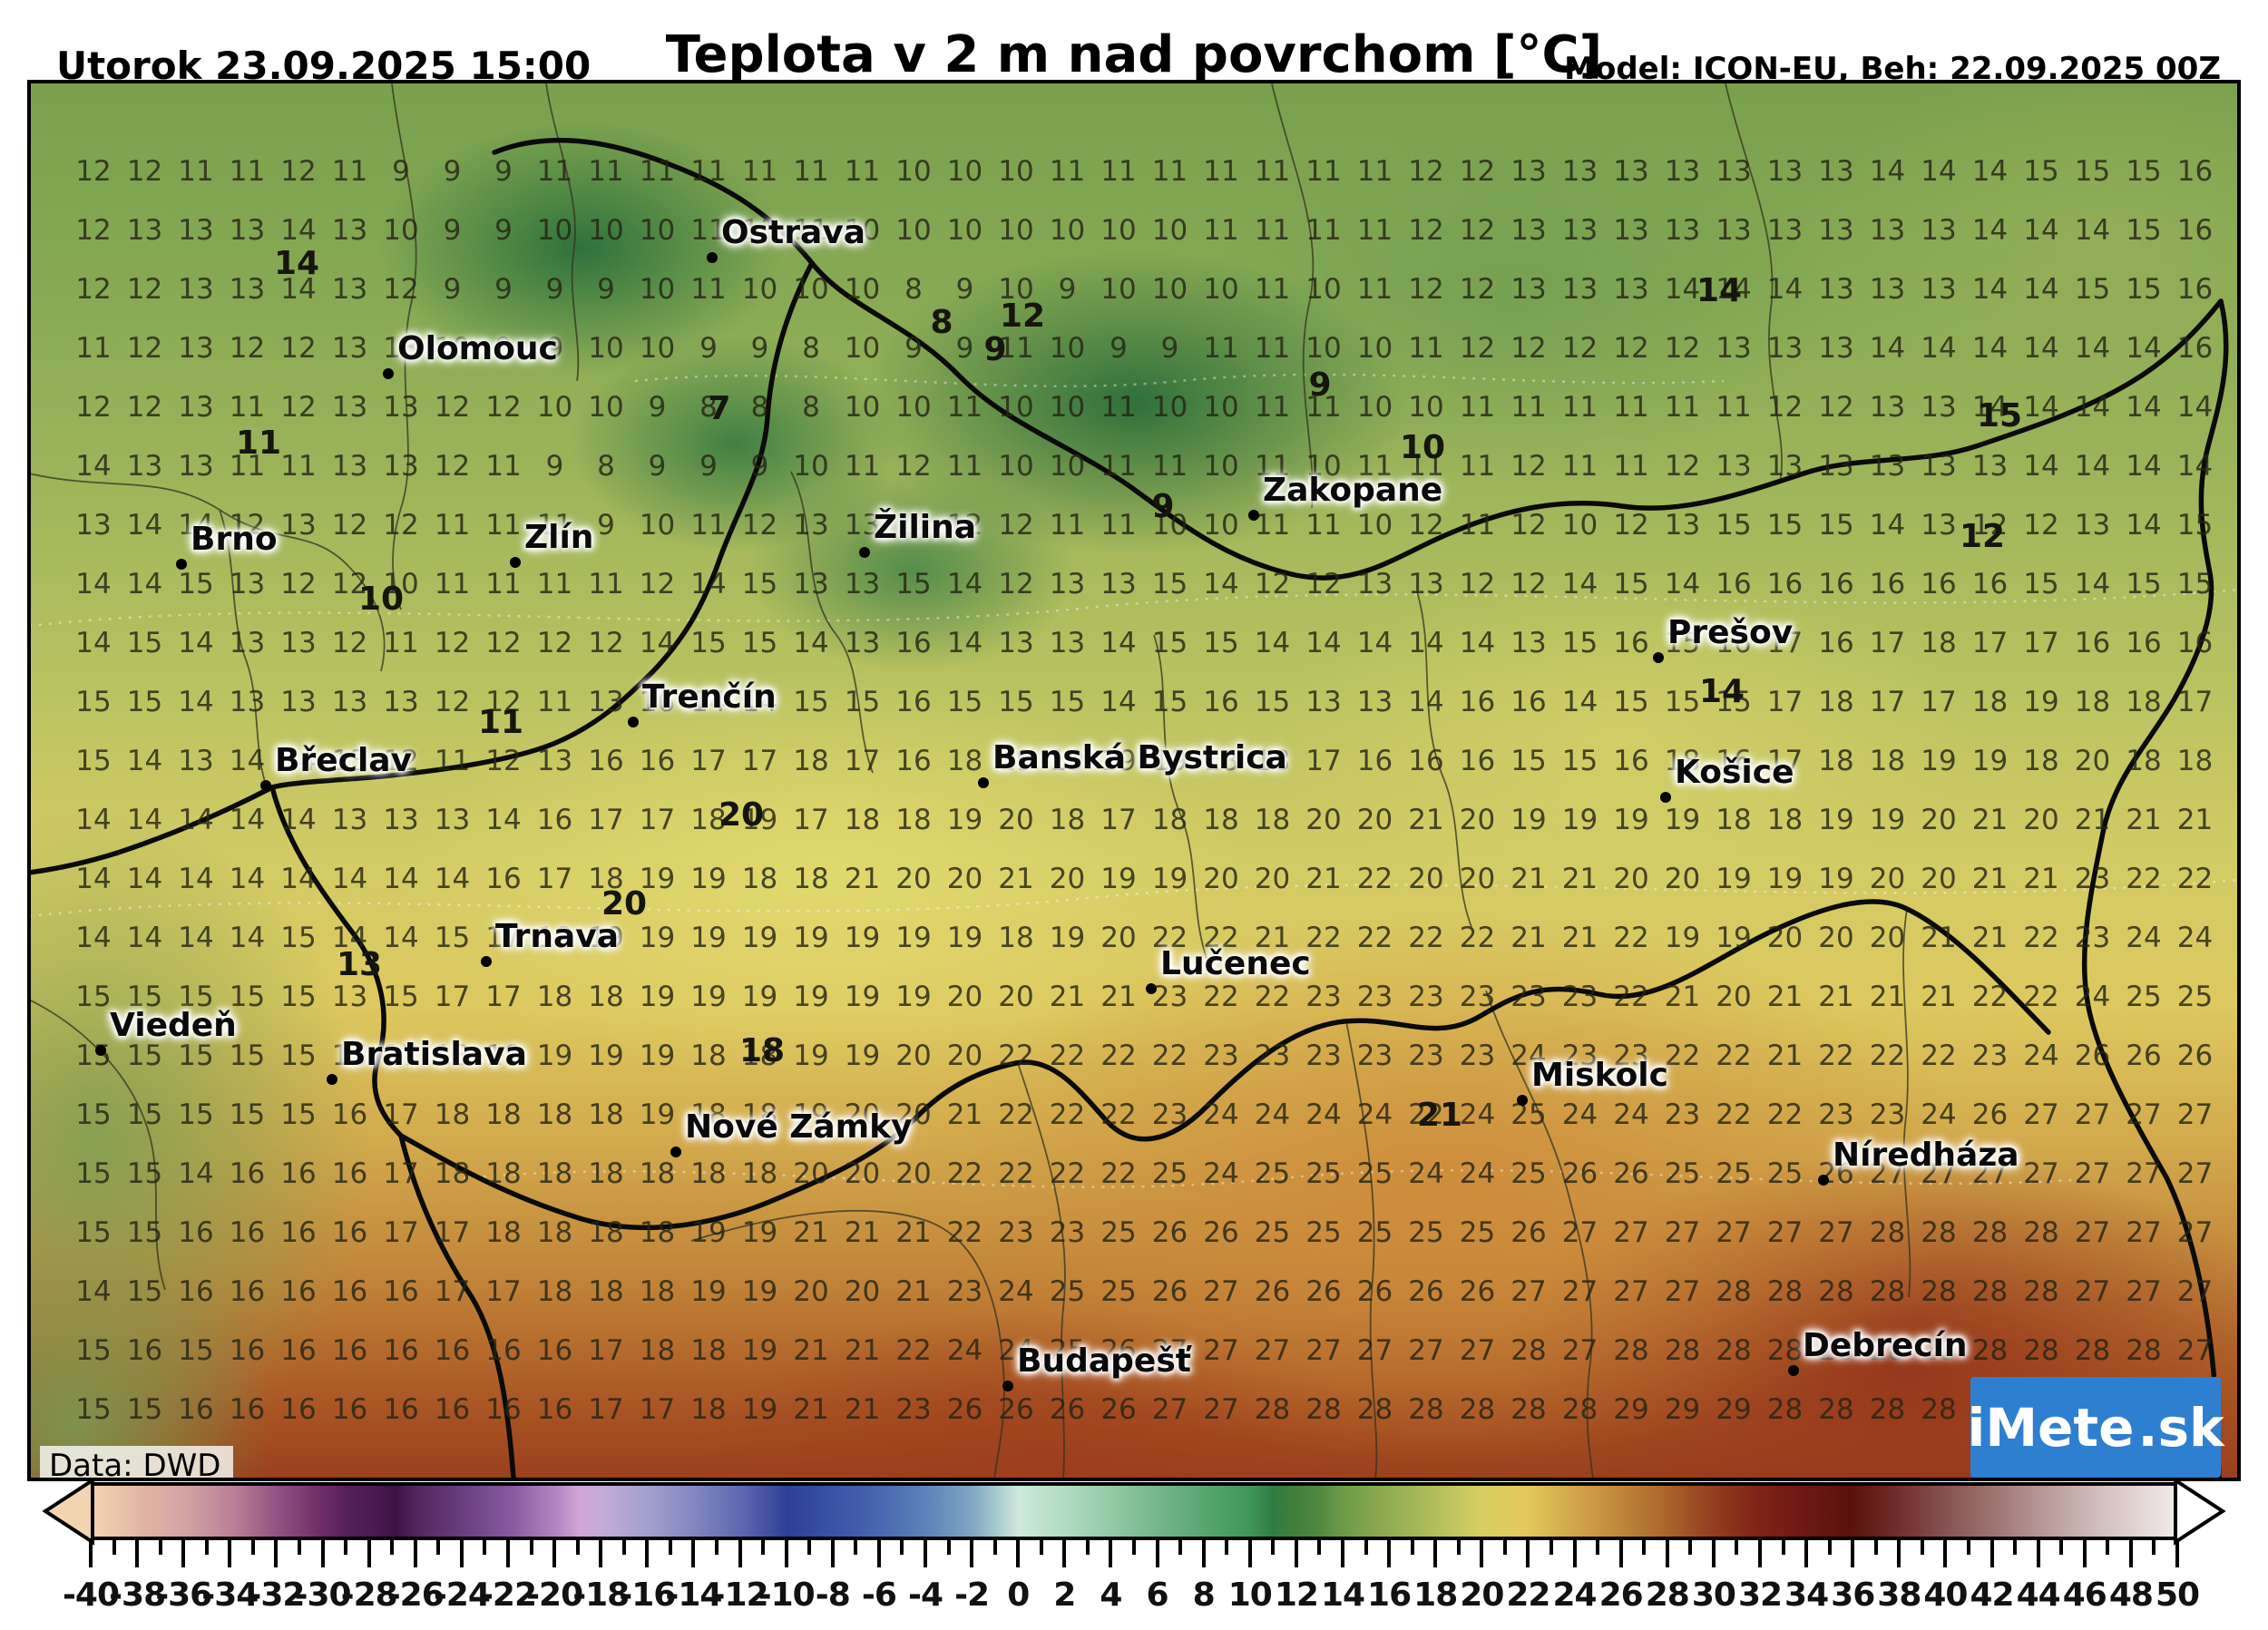 This screenshot has height=1630, width=2268. What do you see at coordinates (1946, 1595) in the screenshot?
I see `colorbar-tick-label: 40` at bounding box center [1946, 1595].